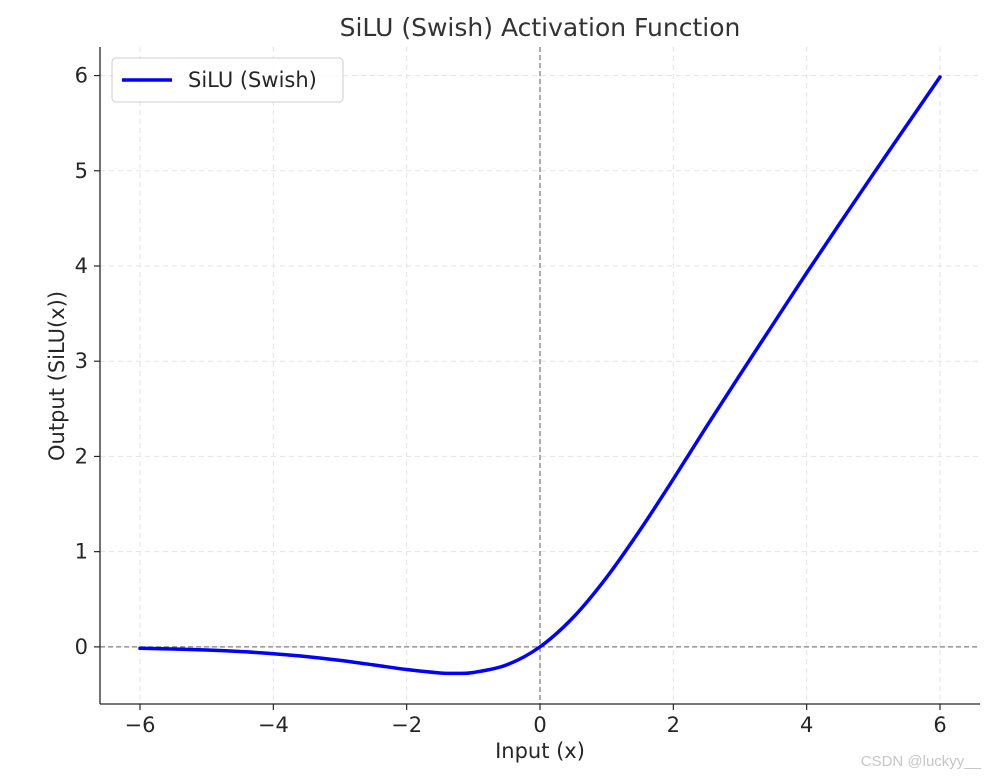 The height and width of the screenshot is (776, 991). What do you see at coordinates (81, 76) in the screenshot?
I see `y-tick-label: 6` at bounding box center [81, 76].